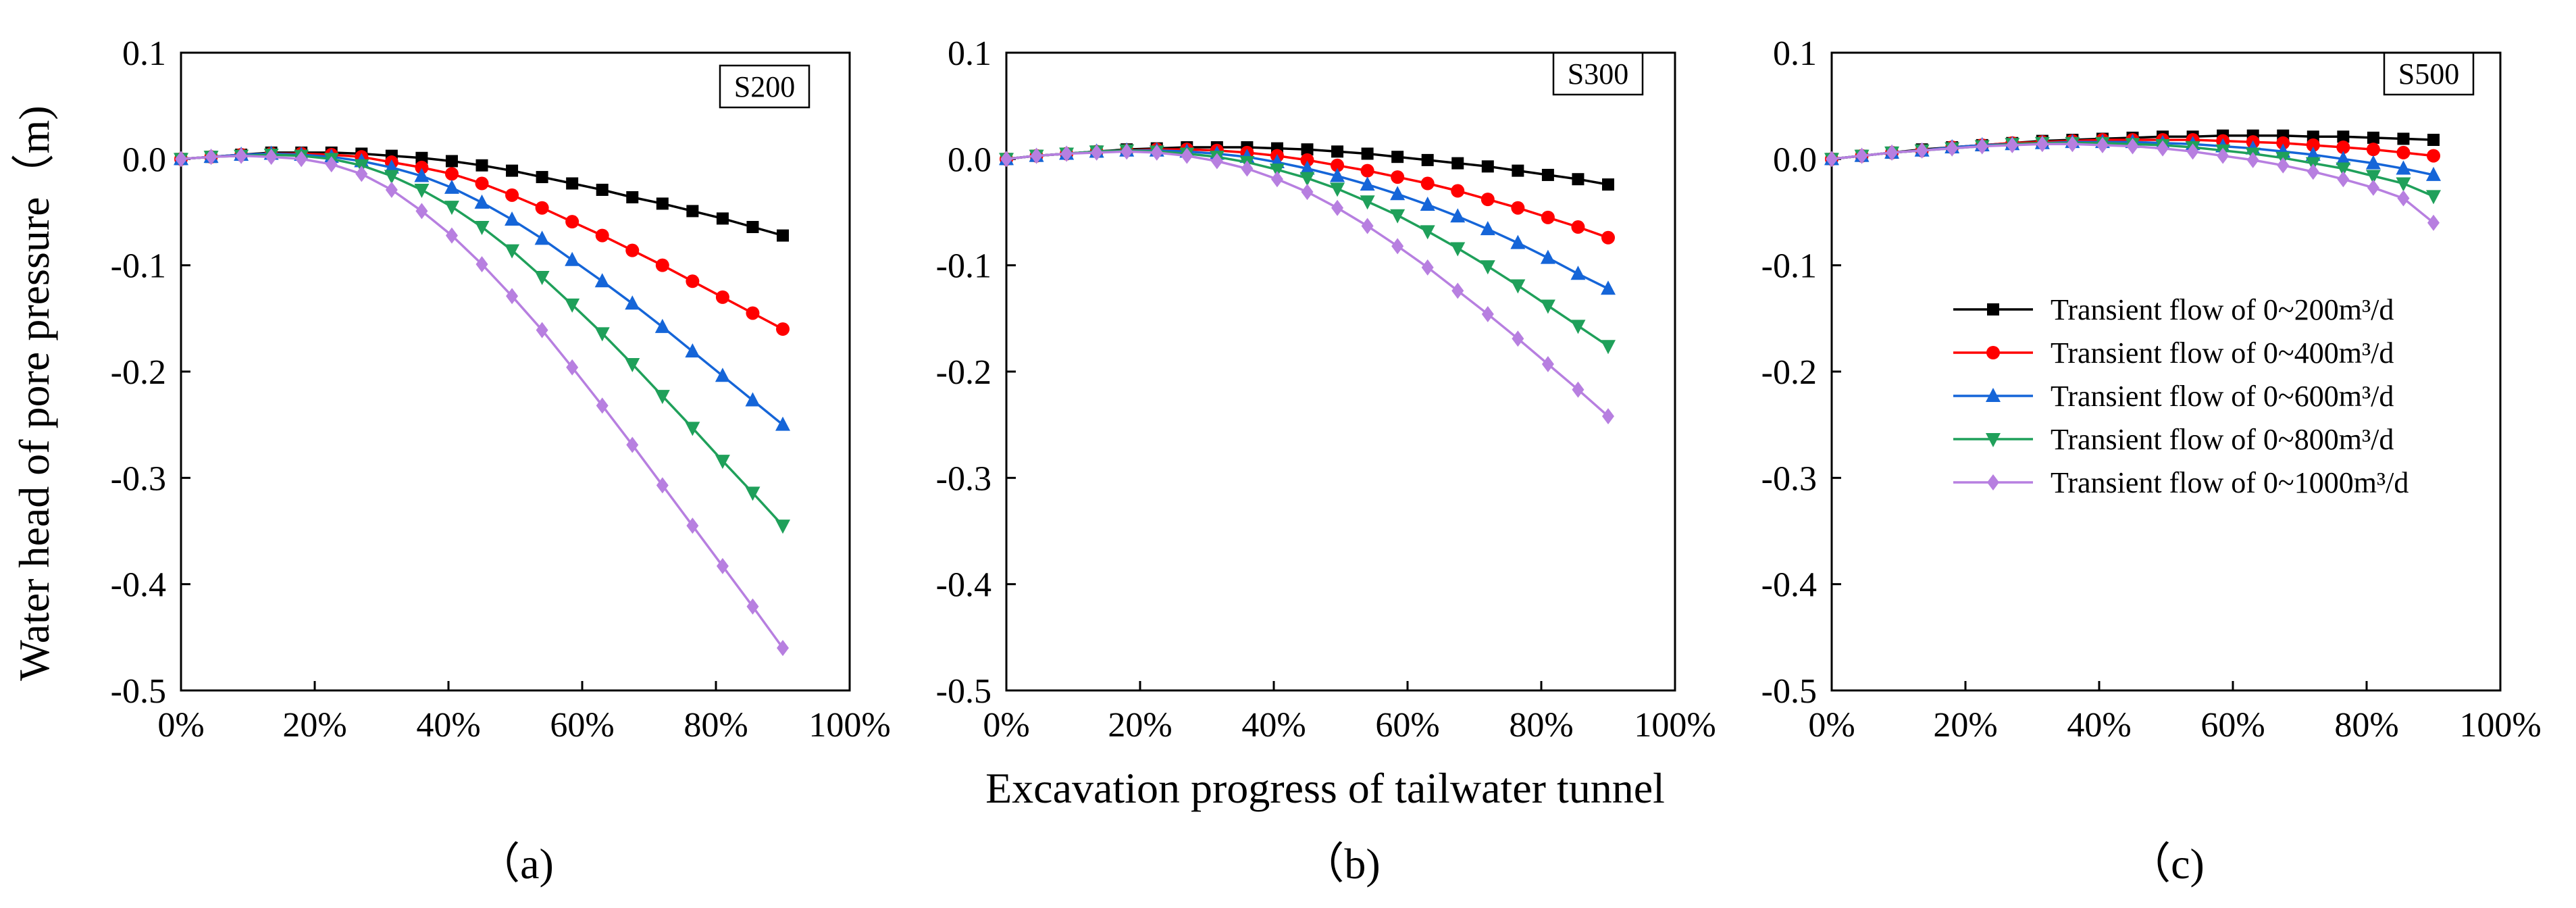 The width and height of the screenshot is (2576, 908). What do you see at coordinates (2166, 864) in the screenshot?
I see `panel-caption: （c)` at bounding box center [2166, 864].